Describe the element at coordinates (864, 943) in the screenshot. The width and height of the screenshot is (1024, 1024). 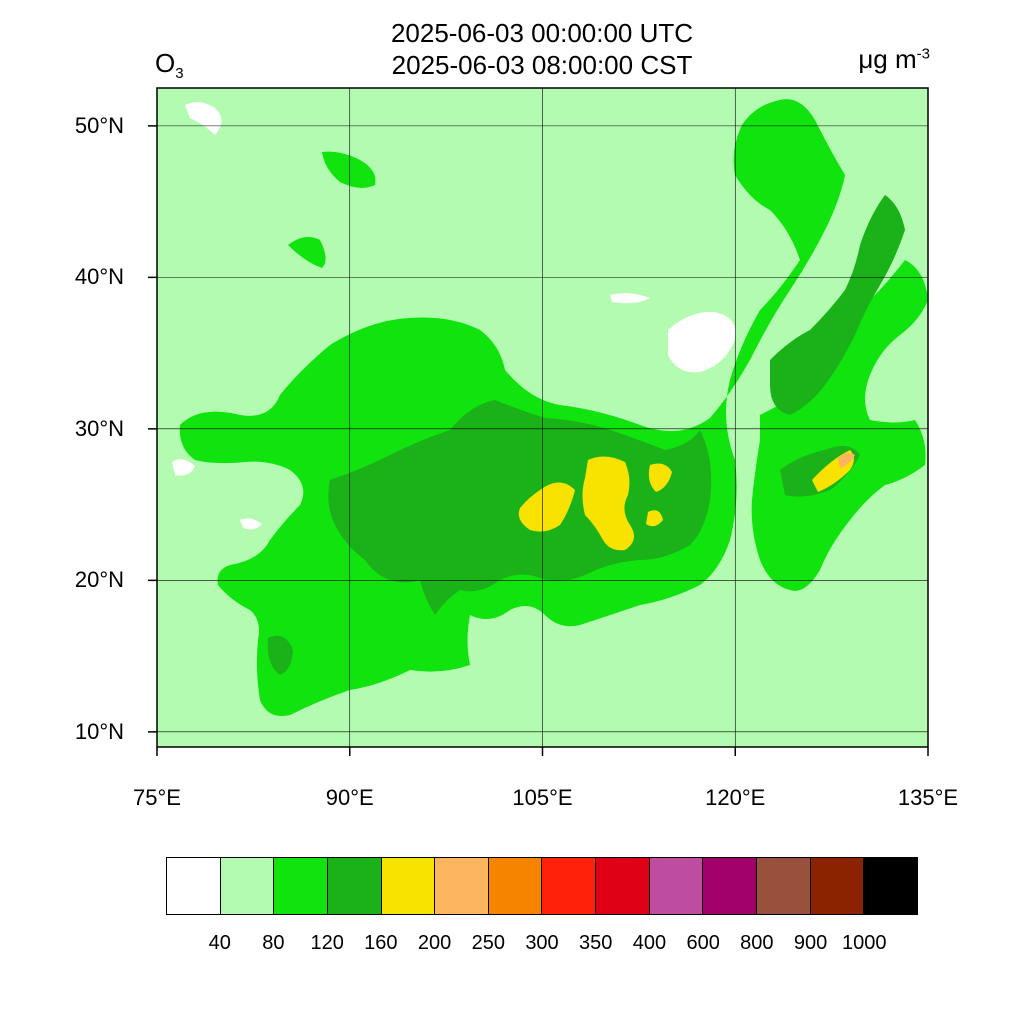
I see `colorbar-tick-label: 1000` at that location.